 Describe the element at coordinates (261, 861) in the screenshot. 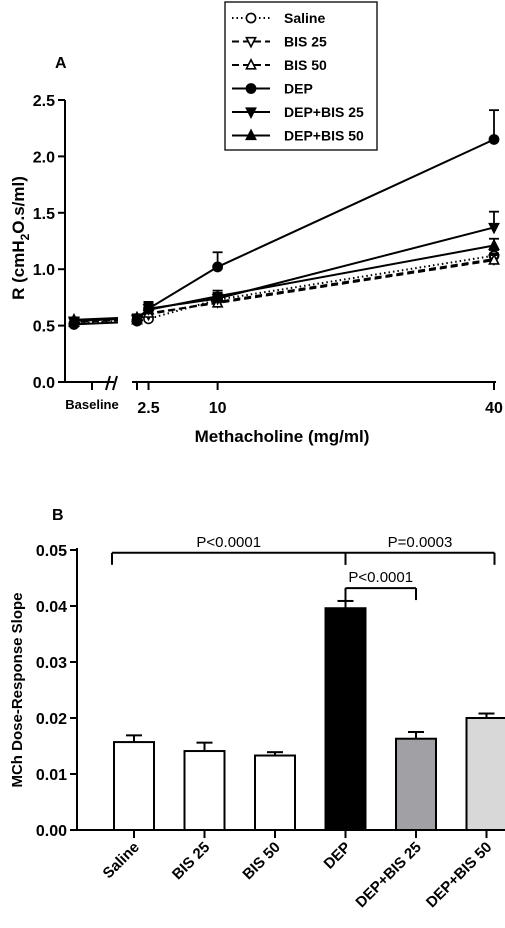

I see `x-tick-label-b: BIS 50` at that location.